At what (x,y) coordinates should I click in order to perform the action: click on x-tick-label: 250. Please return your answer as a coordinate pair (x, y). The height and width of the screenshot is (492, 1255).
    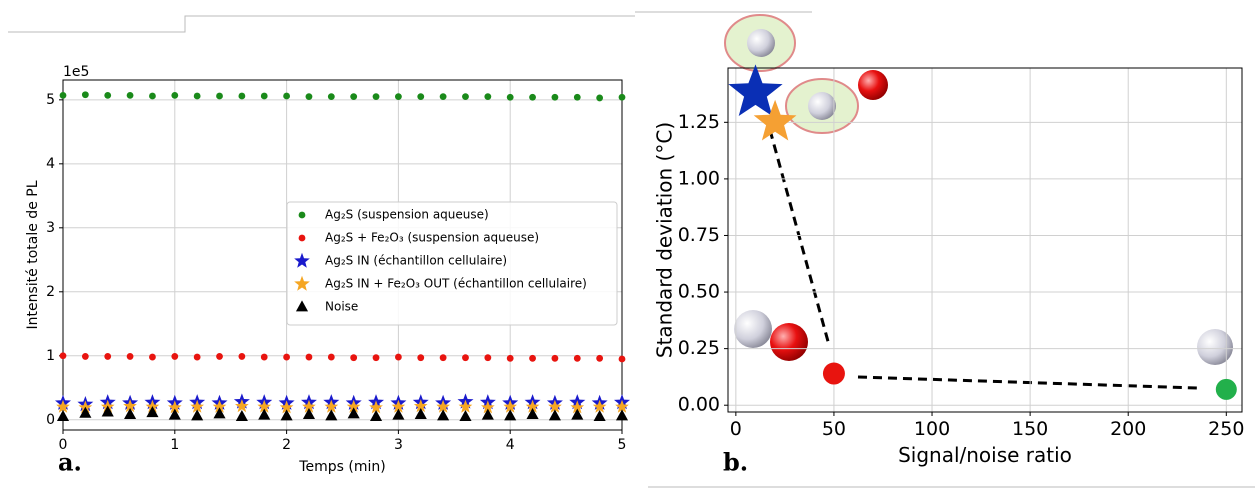
    Looking at the image, I should click on (1226, 429).